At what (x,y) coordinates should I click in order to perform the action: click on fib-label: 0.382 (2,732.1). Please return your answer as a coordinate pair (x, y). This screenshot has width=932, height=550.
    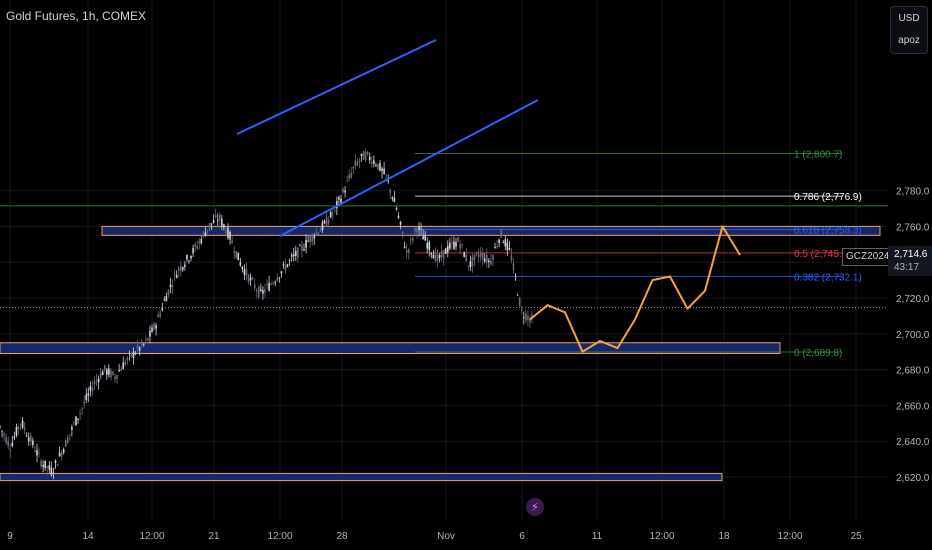
    Looking at the image, I should click on (828, 277).